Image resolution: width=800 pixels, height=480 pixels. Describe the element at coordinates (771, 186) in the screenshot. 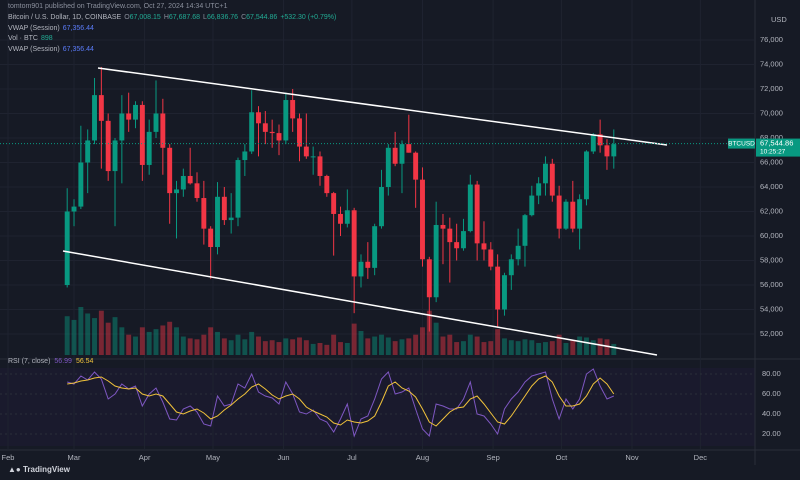

I see `y-tick-label: 64,000` at that location.